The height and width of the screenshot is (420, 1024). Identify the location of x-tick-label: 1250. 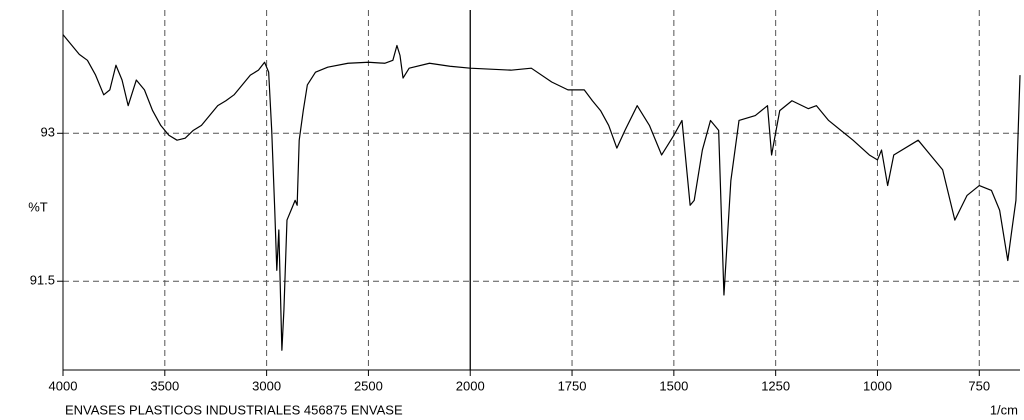
(775, 385).